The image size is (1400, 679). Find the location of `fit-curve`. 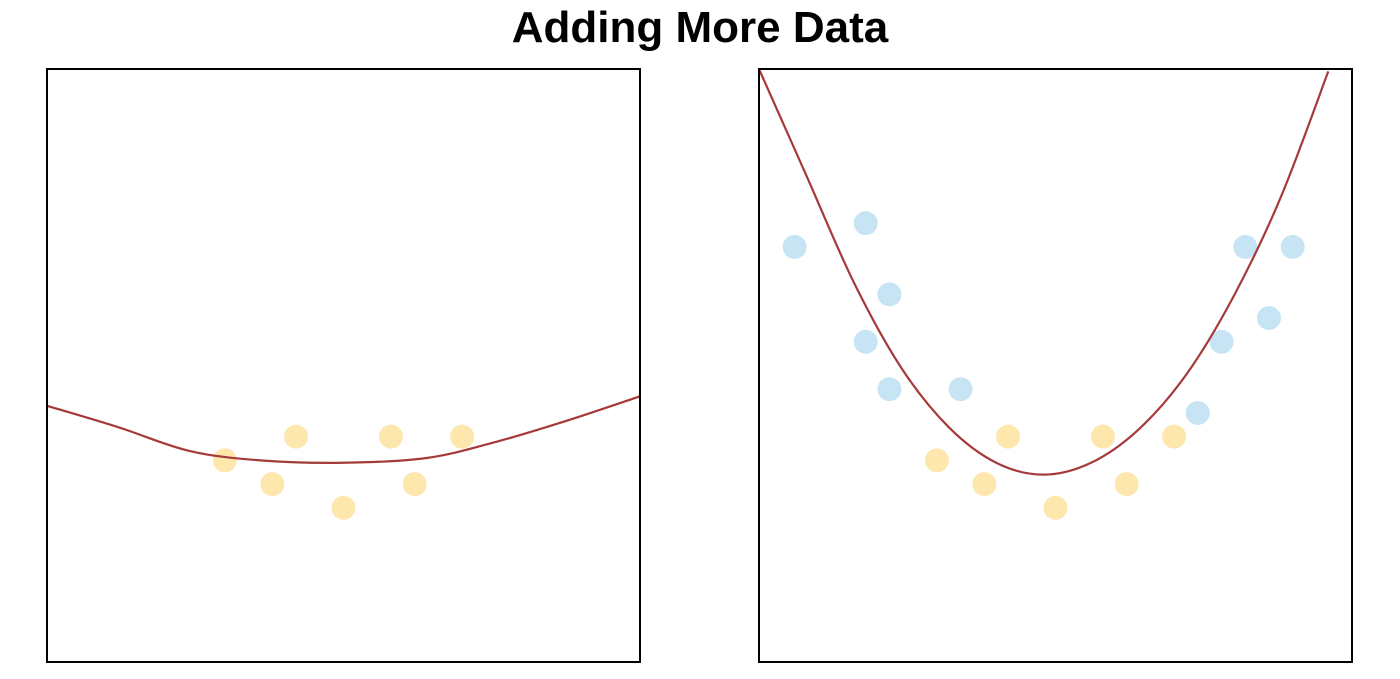

fit-curve is located at coordinates (343, 429).